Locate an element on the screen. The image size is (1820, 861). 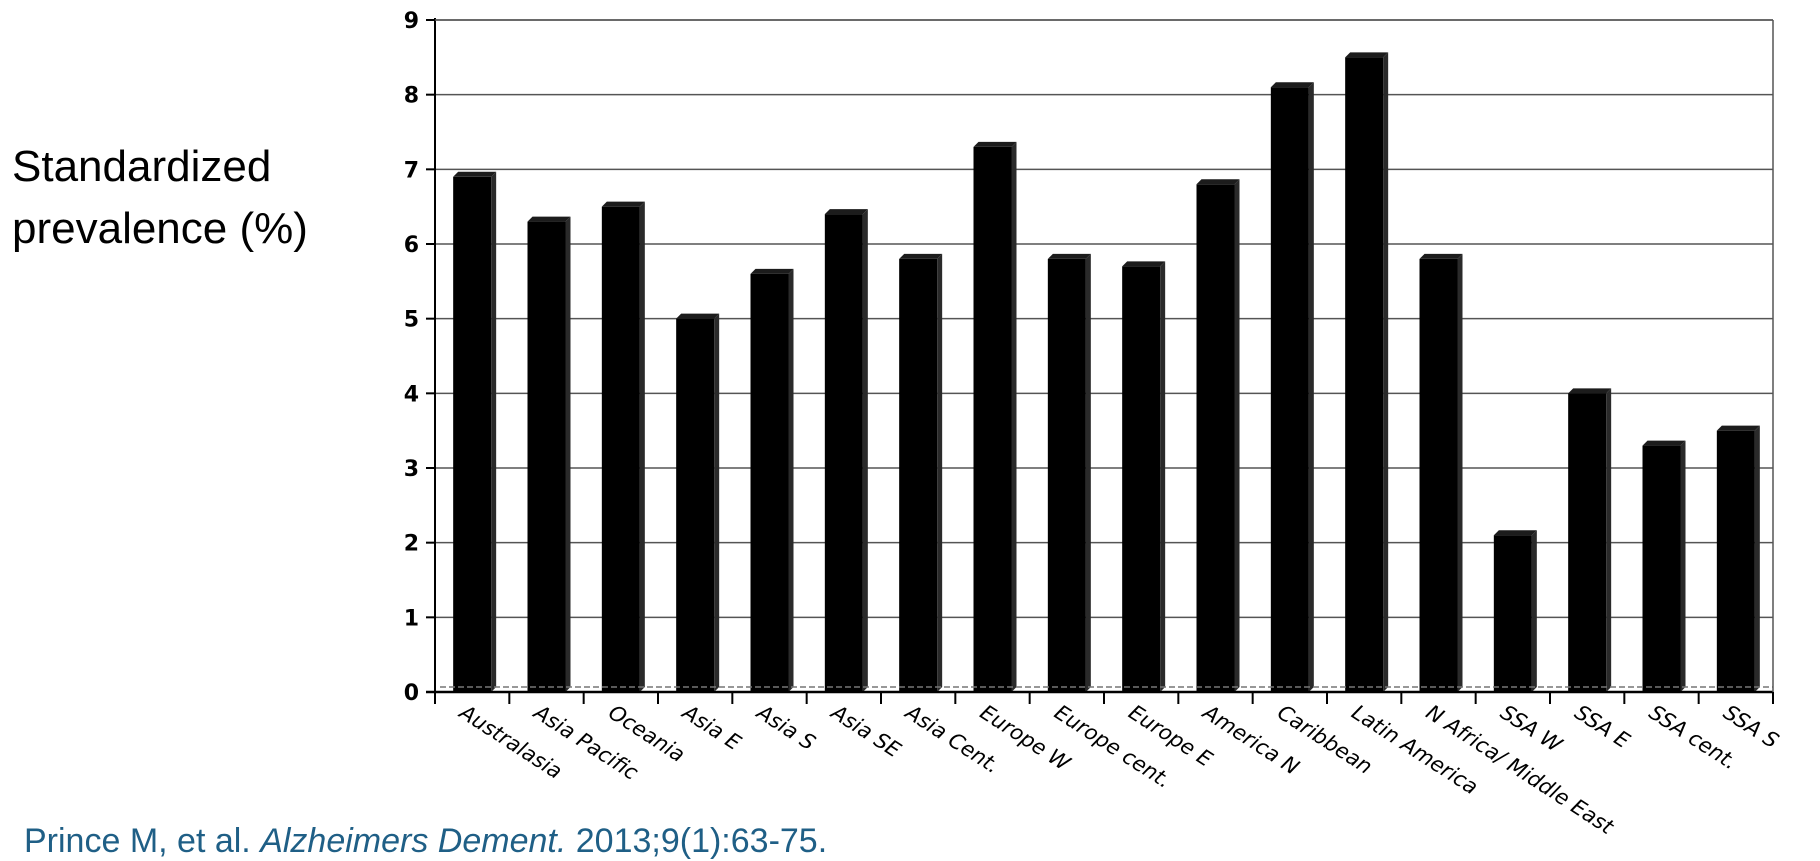
y-tick-label: 0 is located at coordinates (411, 693).